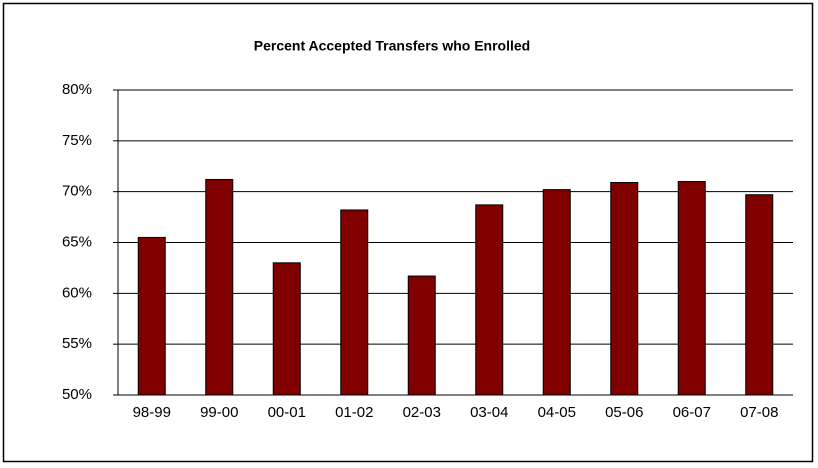  What do you see at coordinates (77, 191) in the screenshot?
I see `y-tick-label: 70%` at bounding box center [77, 191].